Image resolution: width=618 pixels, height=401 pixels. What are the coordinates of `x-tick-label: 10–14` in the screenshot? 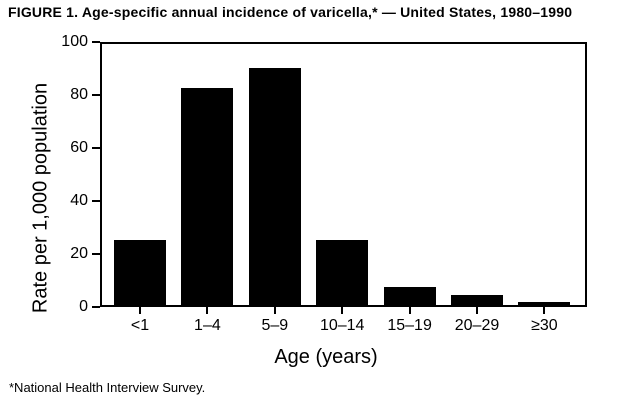 It's located at (342, 325).